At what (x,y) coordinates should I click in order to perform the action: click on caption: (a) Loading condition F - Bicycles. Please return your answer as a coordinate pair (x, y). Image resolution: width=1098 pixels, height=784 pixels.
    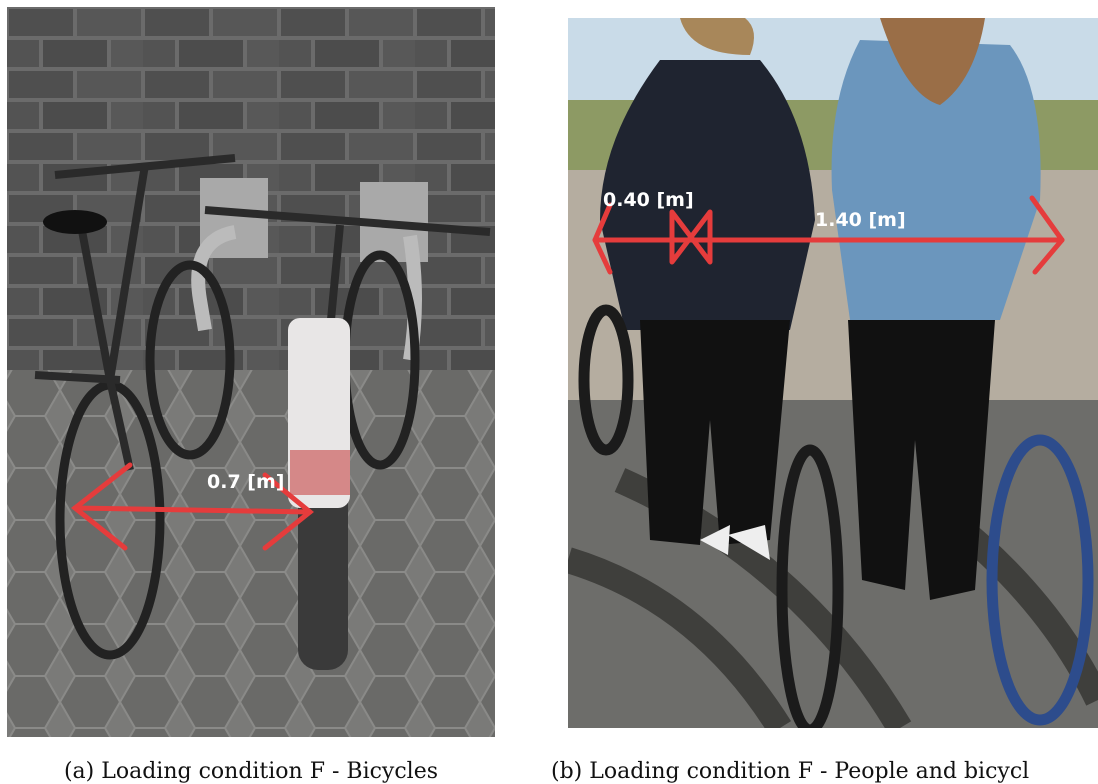
    Looking at the image, I should click on (251, 771).